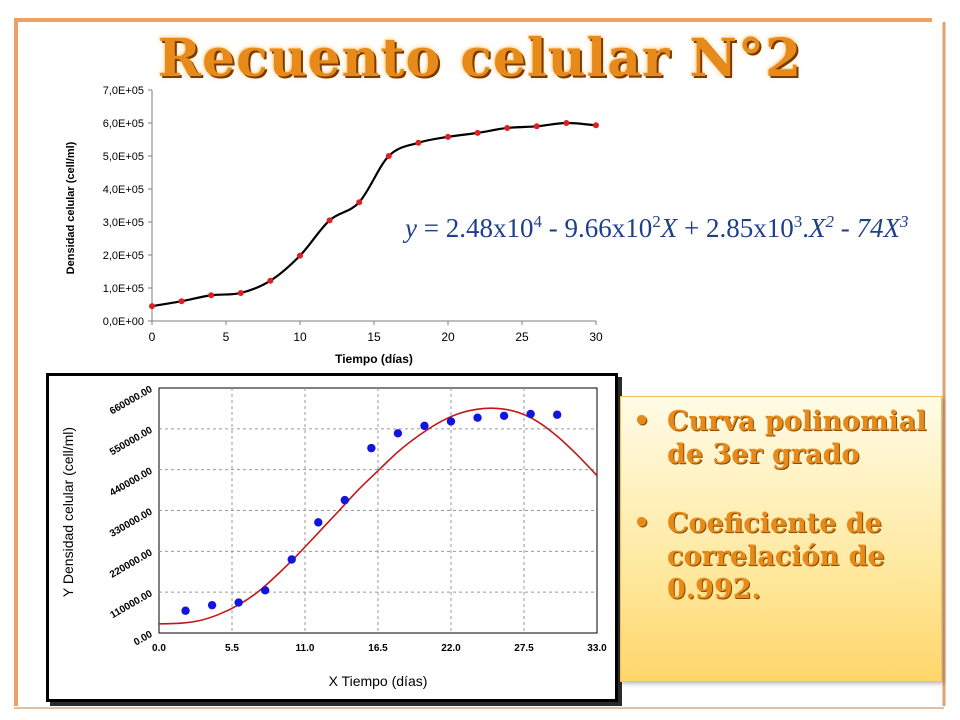 This screenshot has width=960, height=720. What do you see at coordinates (378, 516) in the screenshot?
I see `chart2-fit-curve` at bounding box center [378, 516].